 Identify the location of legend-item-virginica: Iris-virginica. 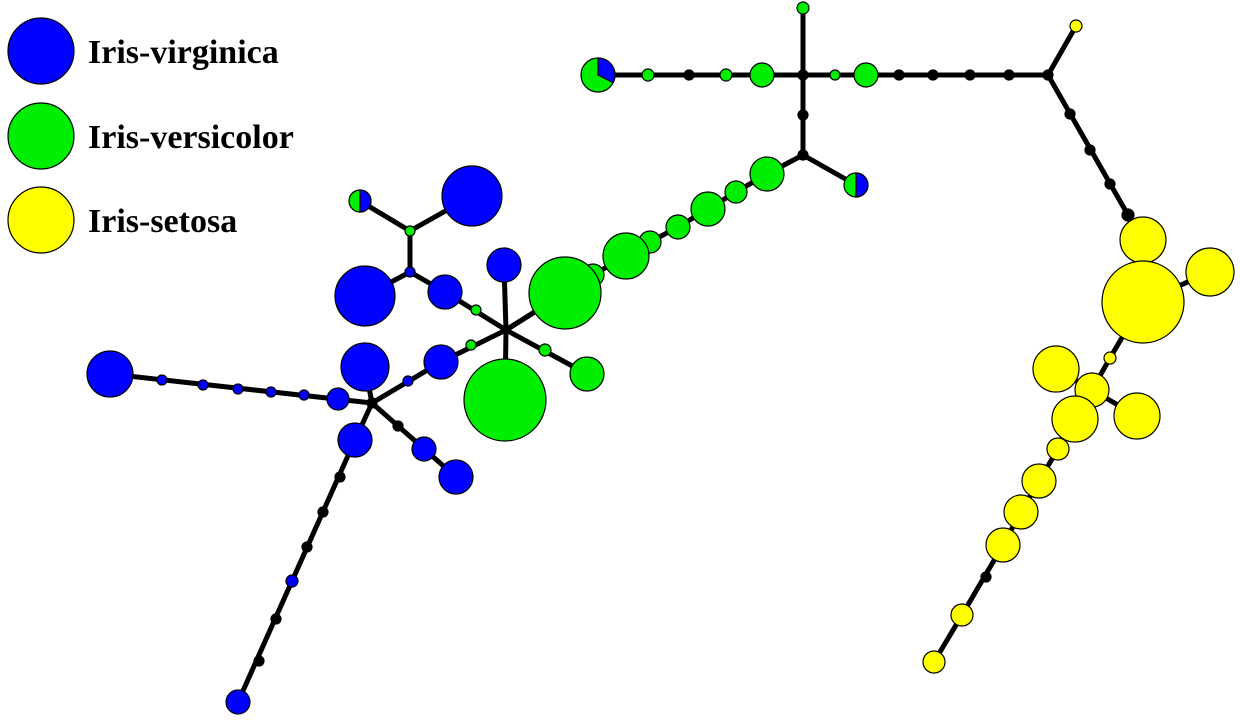
(143, 51).